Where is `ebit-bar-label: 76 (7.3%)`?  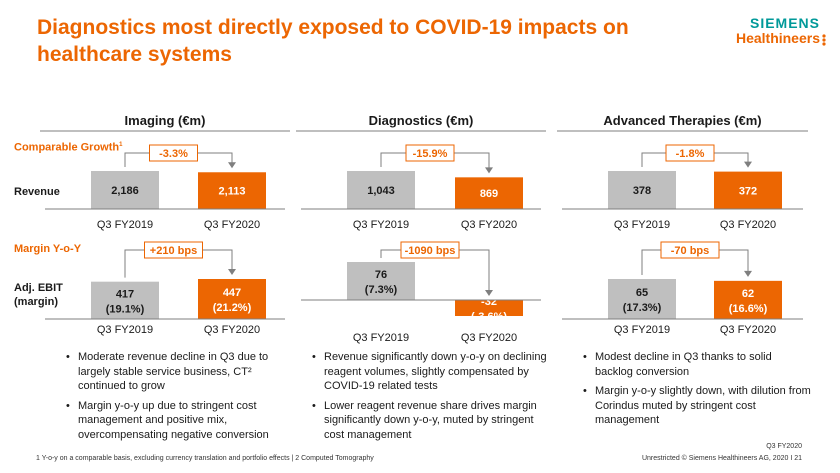 ebit-bar-label: 76 (7.3%) is located at coordinates (381, 282).